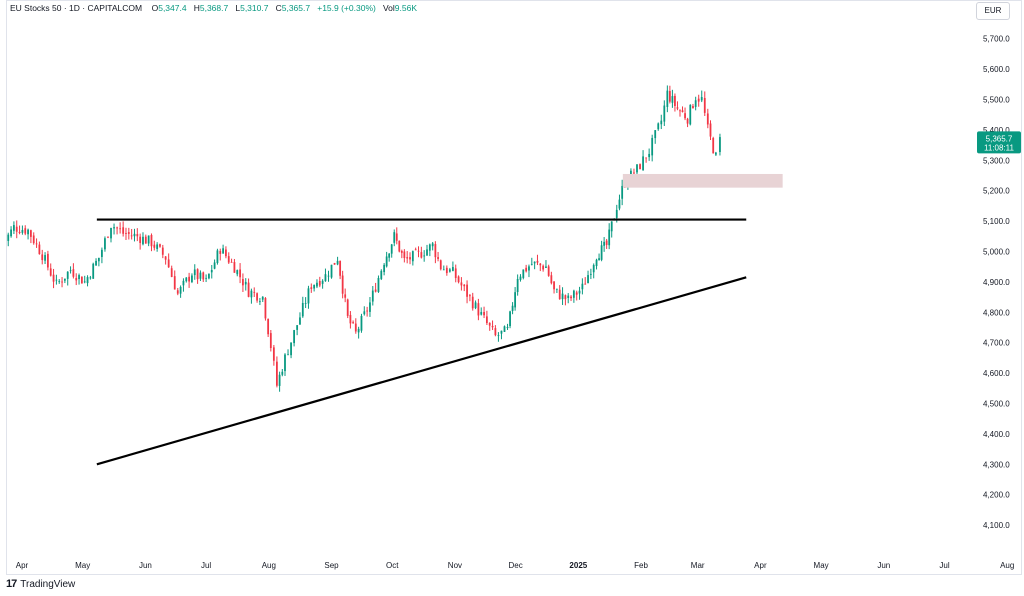  I want to click on y-tick-label: 4,800.0, so click(996, 312).